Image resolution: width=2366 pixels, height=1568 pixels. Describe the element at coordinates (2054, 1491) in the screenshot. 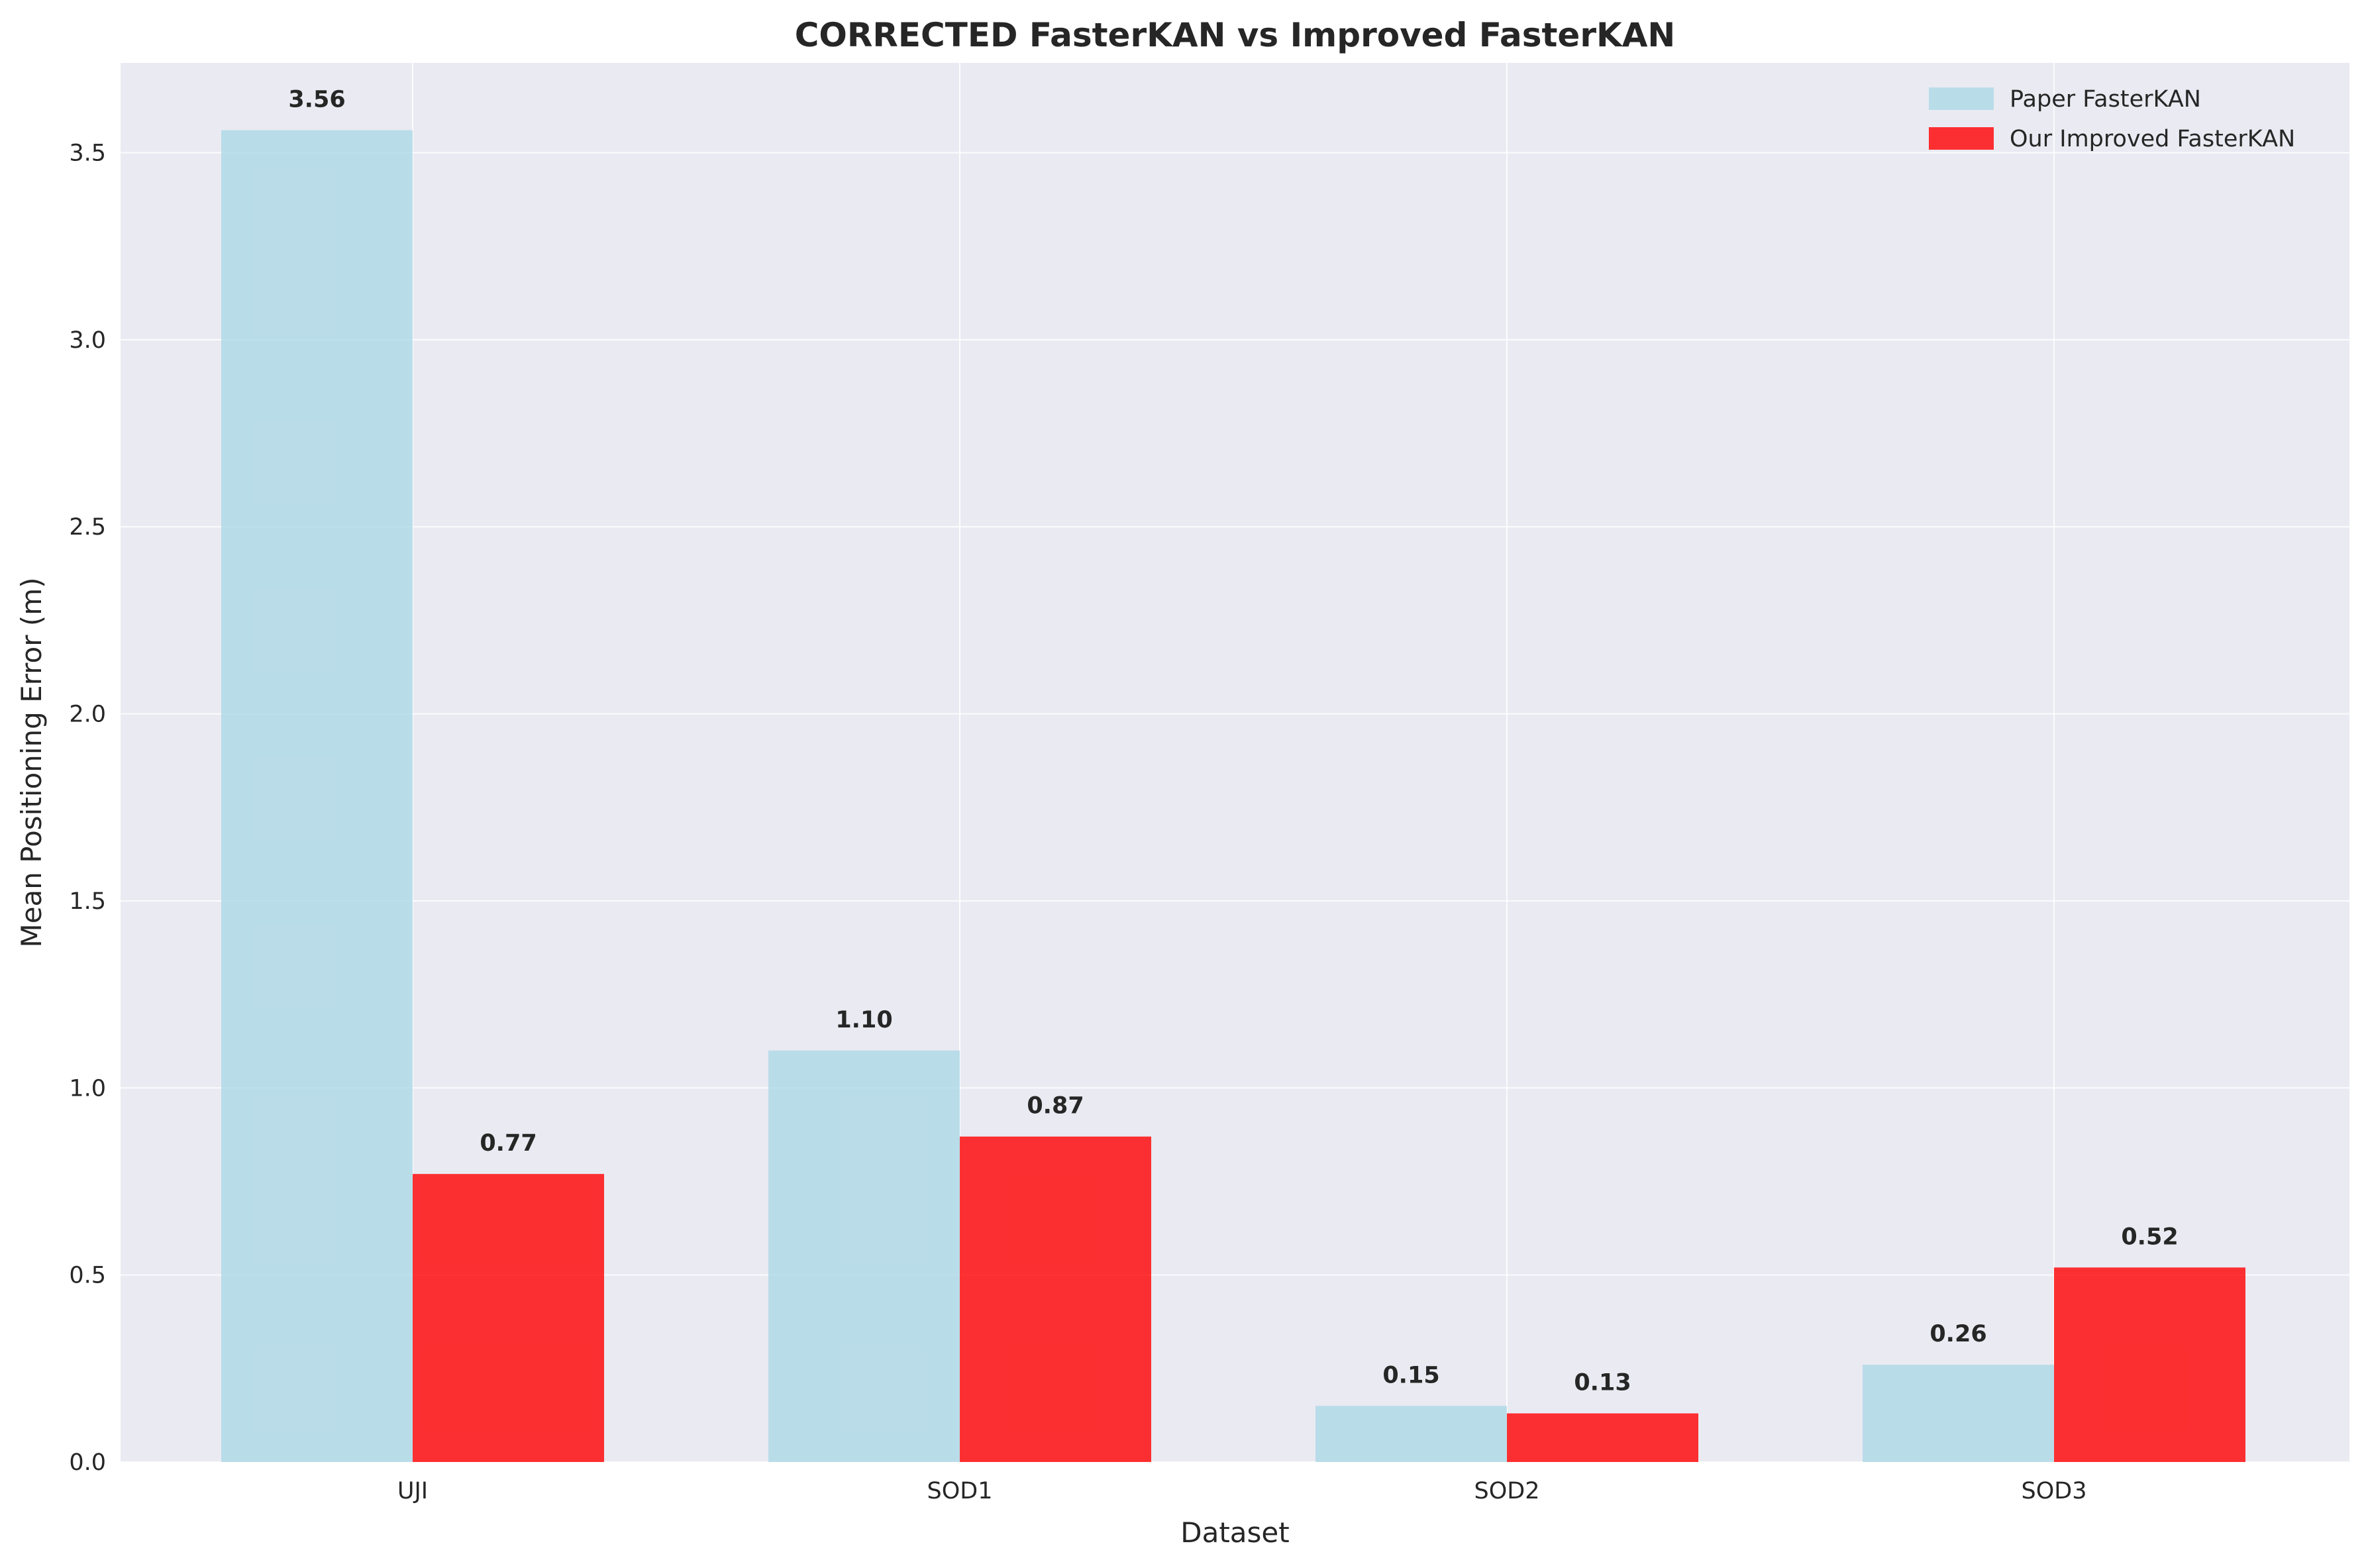

I see `x-tick-label: SOD3` at that location.